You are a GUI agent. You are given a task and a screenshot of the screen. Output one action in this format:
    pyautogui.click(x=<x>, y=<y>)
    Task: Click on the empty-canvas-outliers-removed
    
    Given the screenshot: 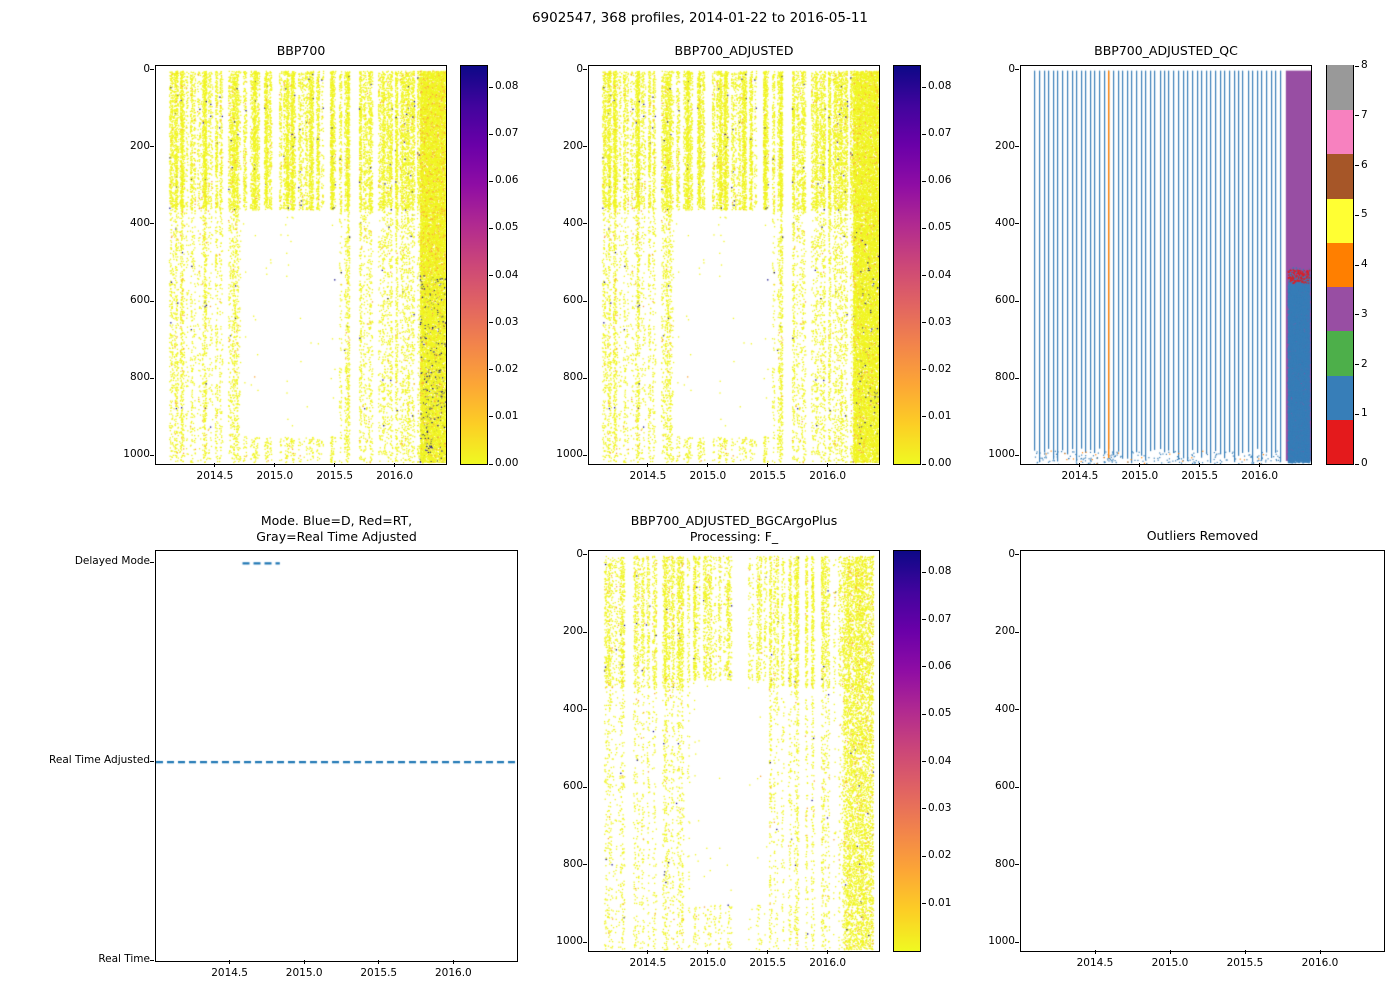 What is the action you would take?
    pyautogui.click(x=1202, y=751)
    